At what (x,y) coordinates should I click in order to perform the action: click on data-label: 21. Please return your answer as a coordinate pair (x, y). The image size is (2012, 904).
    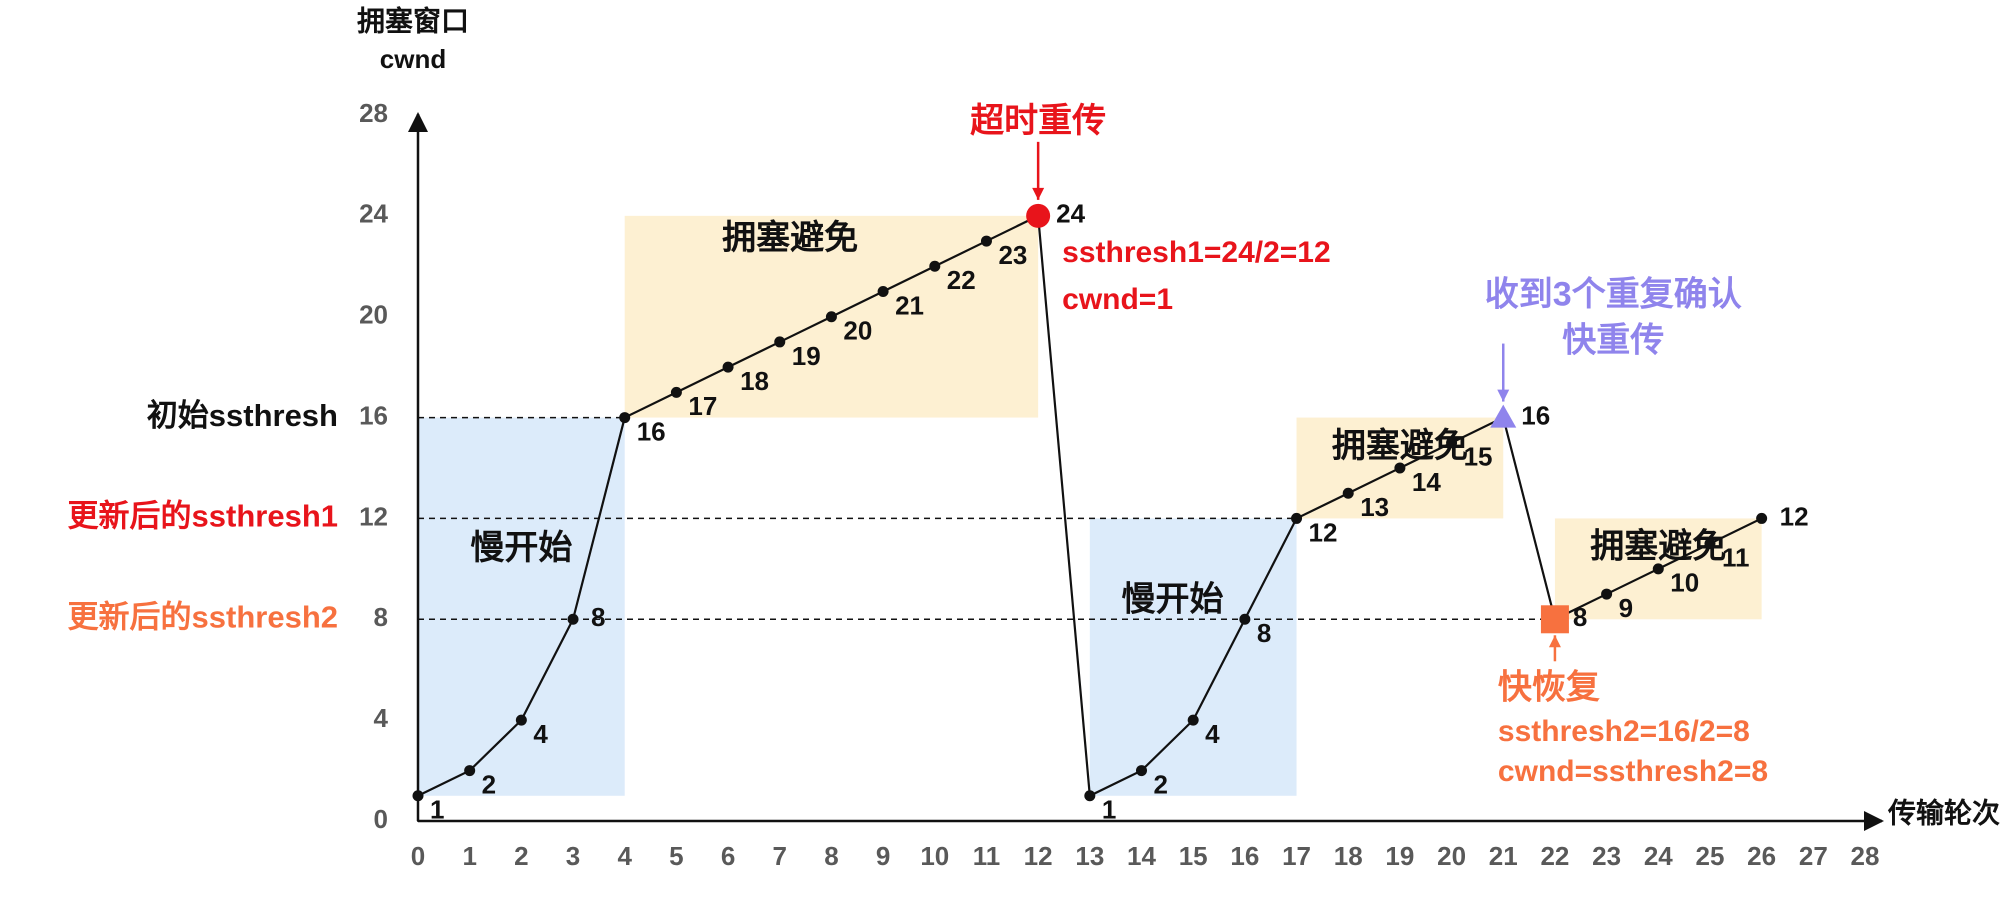
    Looking at the image, I should click on (909, 305).